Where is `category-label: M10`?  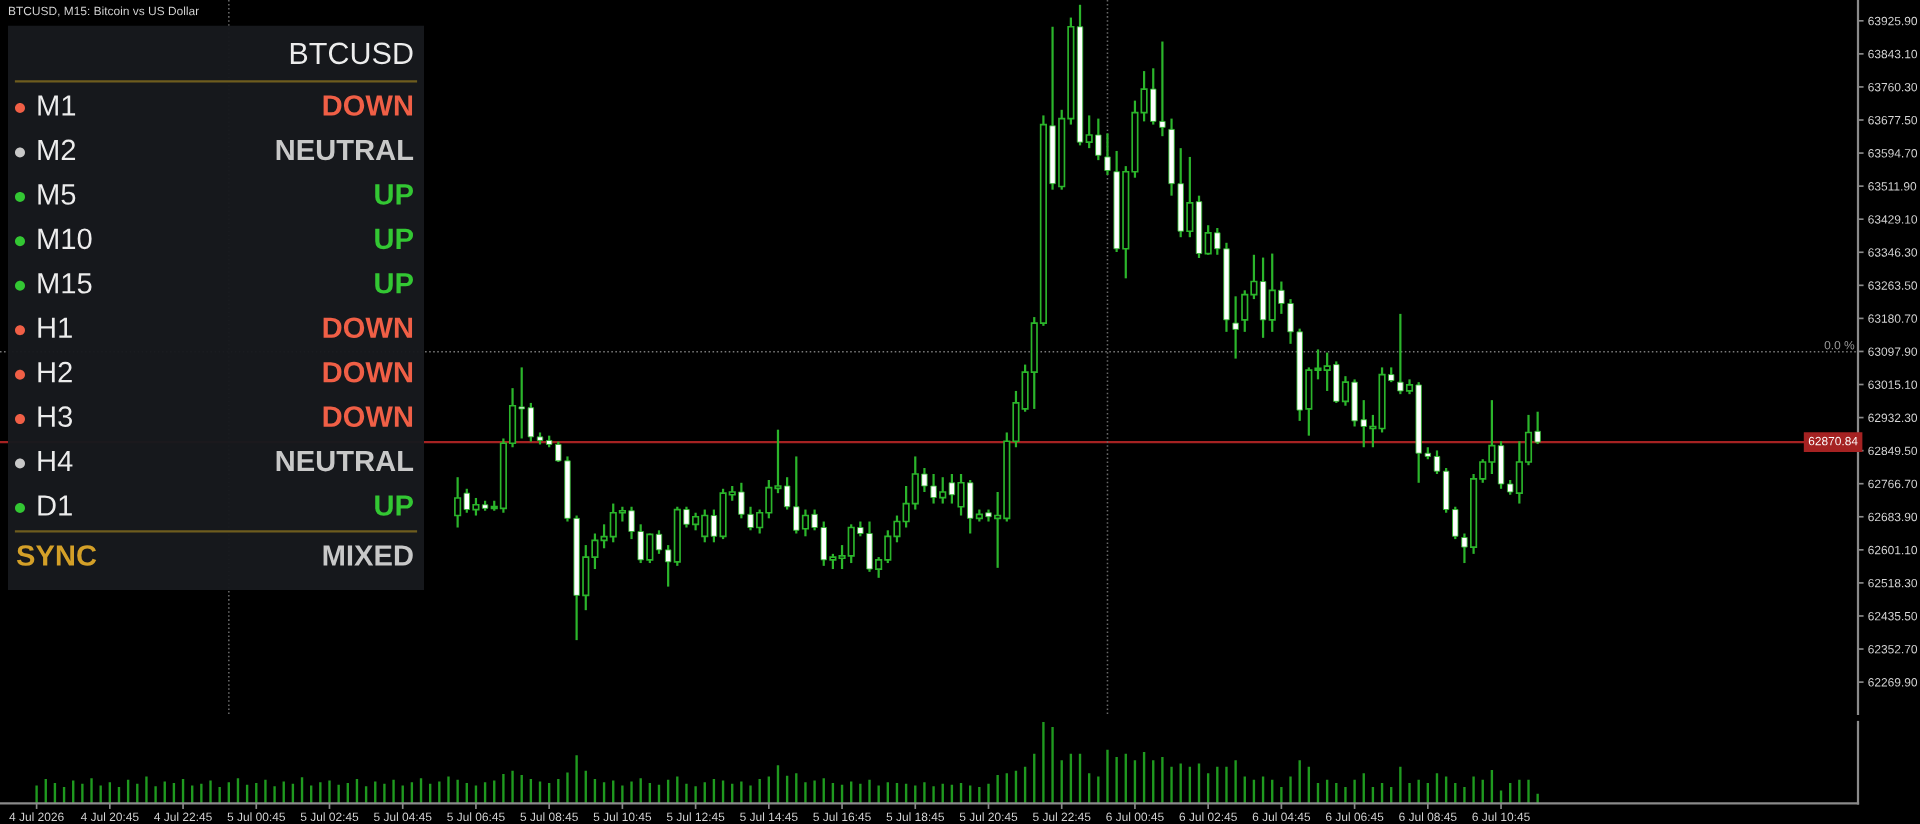
category-label: M10 is located at coordinates (65, 239).